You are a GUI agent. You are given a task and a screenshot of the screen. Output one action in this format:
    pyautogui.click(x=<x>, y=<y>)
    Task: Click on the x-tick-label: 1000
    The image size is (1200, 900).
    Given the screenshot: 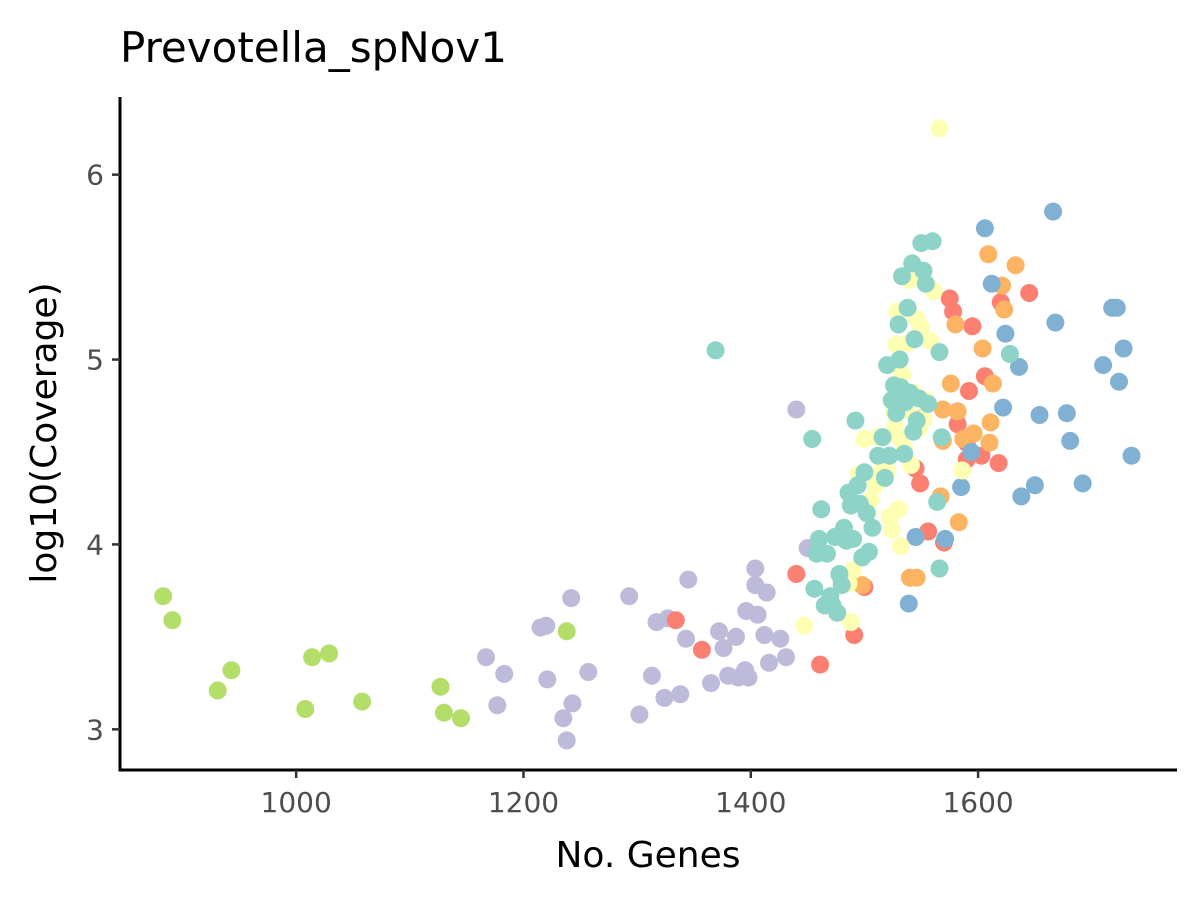 What is the action you would take?
    pyautogui.click(x=296, y=802)
    